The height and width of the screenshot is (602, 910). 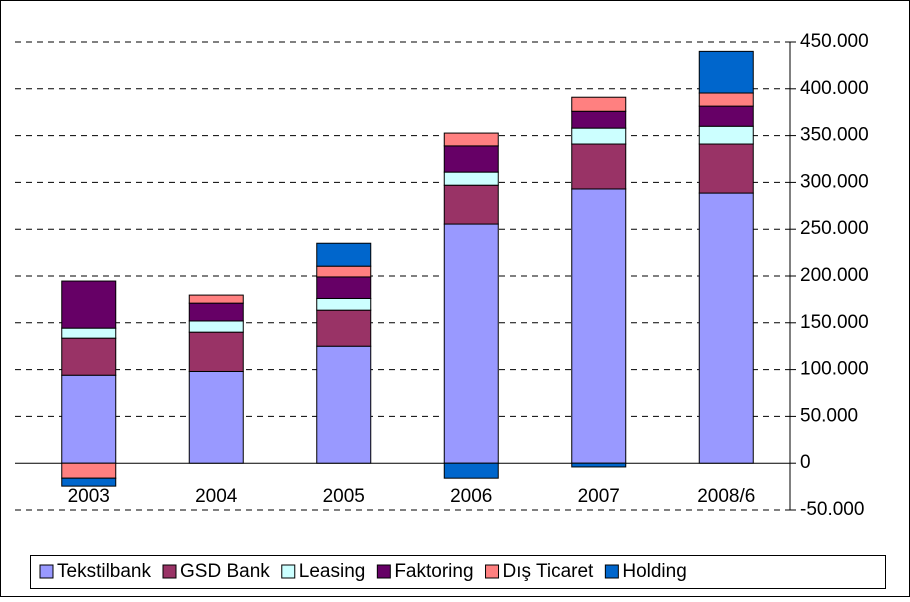 I want to click on x-tick-label: 2003, so click(x=89, y=496).